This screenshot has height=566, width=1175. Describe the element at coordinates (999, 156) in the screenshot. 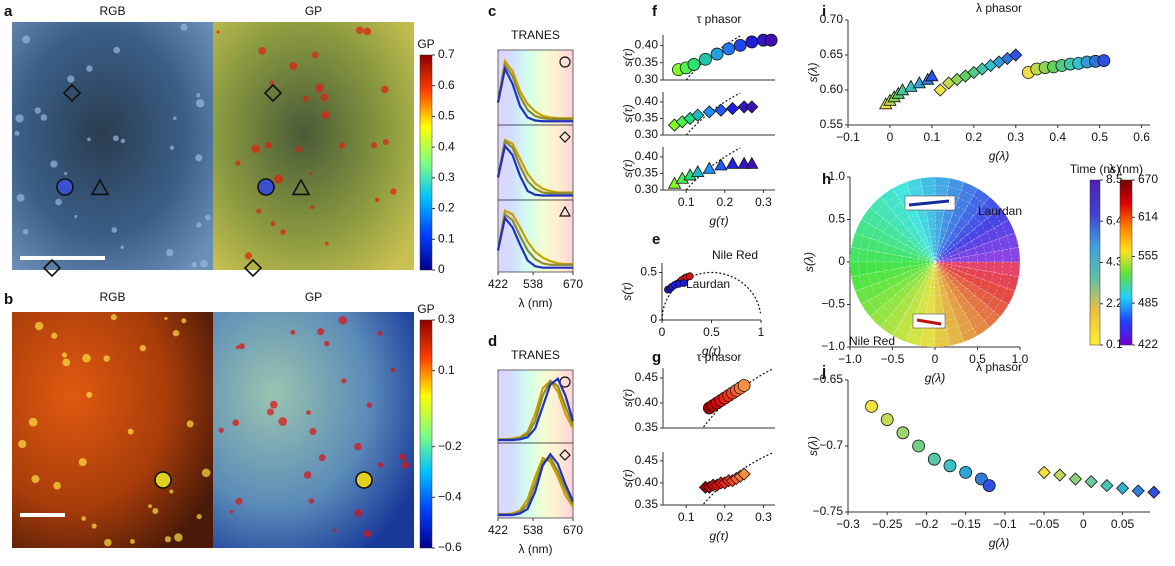

I see `x-axis-label: g(λ)` at that location.